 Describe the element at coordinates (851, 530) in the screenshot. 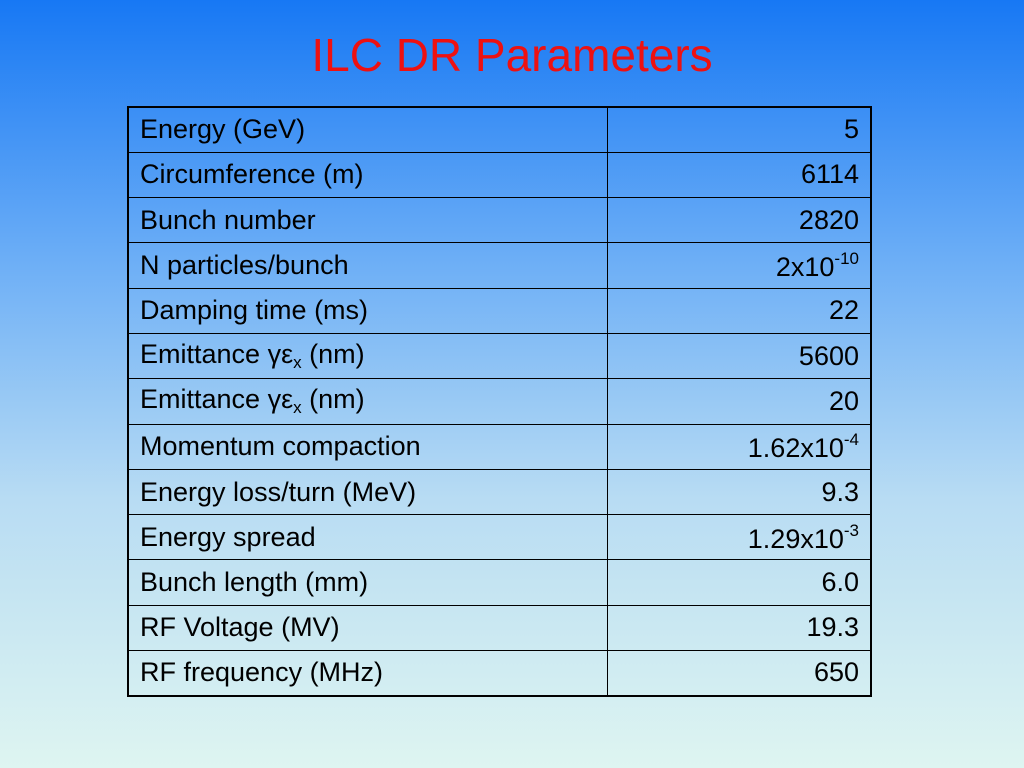

I see `superscript: -3` at that location.